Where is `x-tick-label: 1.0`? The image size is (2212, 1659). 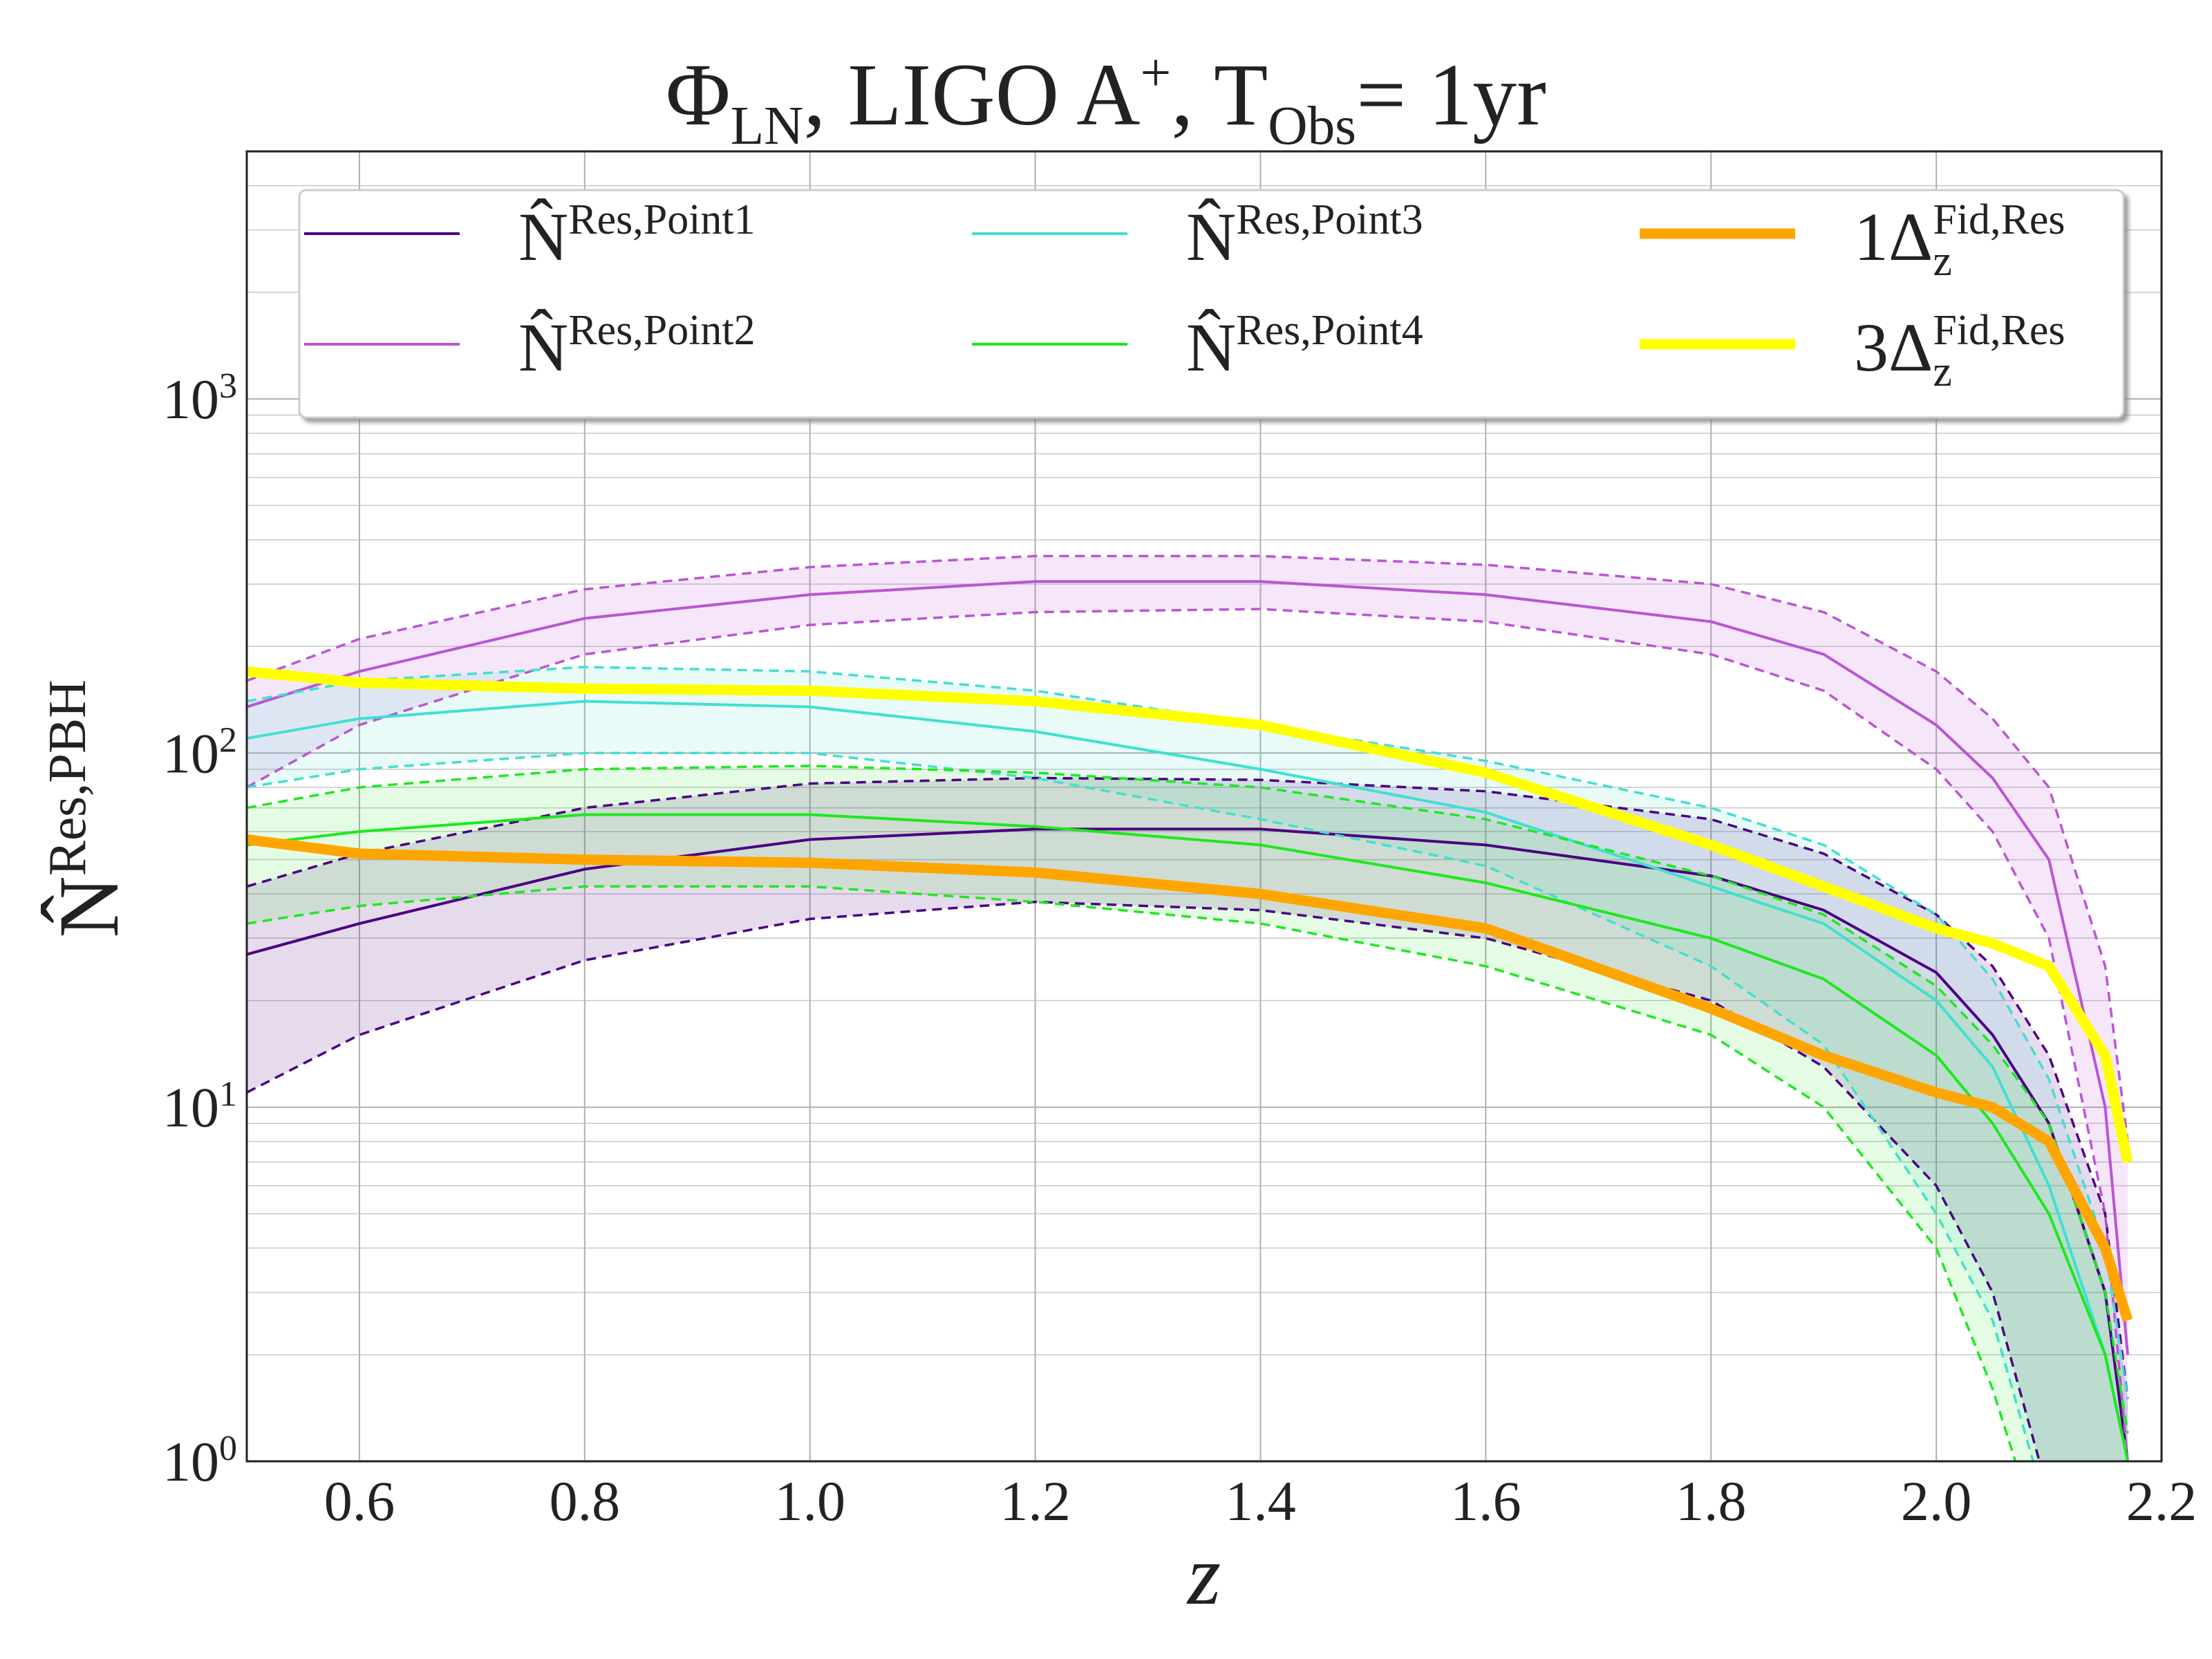 x-tick-label: 1.0 is located at coordinates (810, 1502).